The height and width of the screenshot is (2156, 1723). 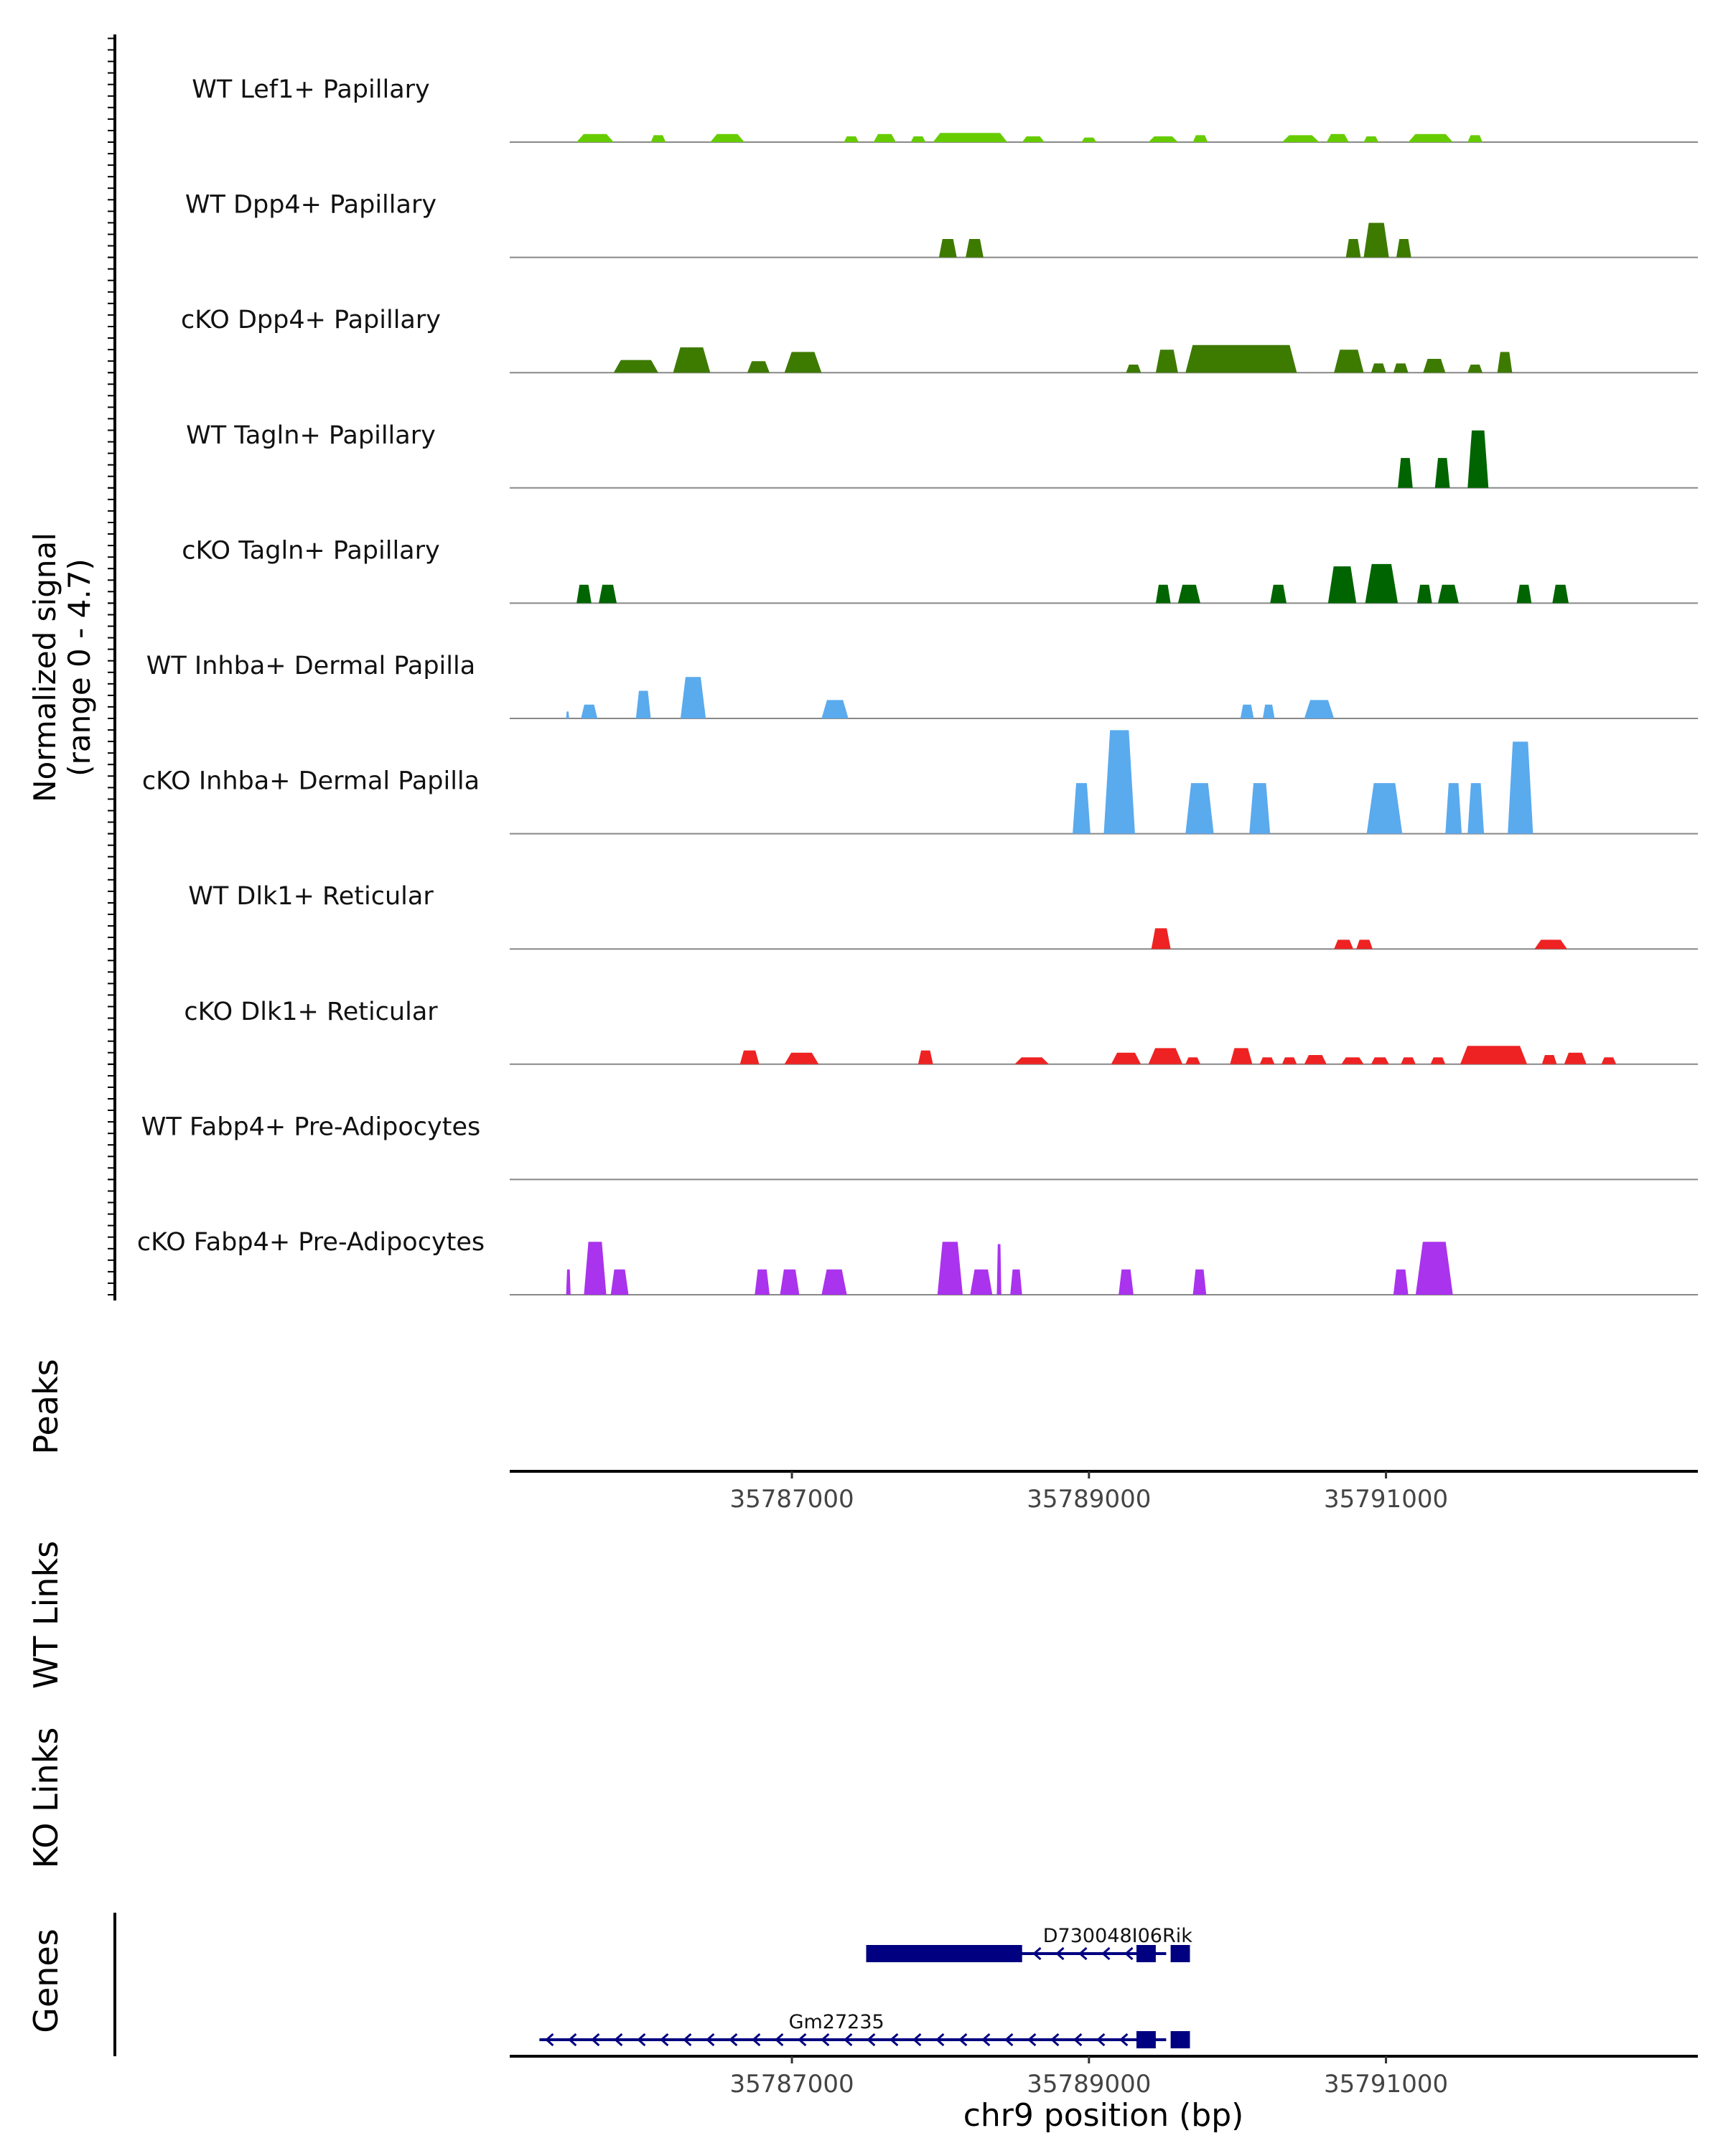 What do you see at coordinates (79, 667) in the screenshot?
I see `signal-axis-range-label: (range 0 - 4.7)` at bounding box center [79, 667].